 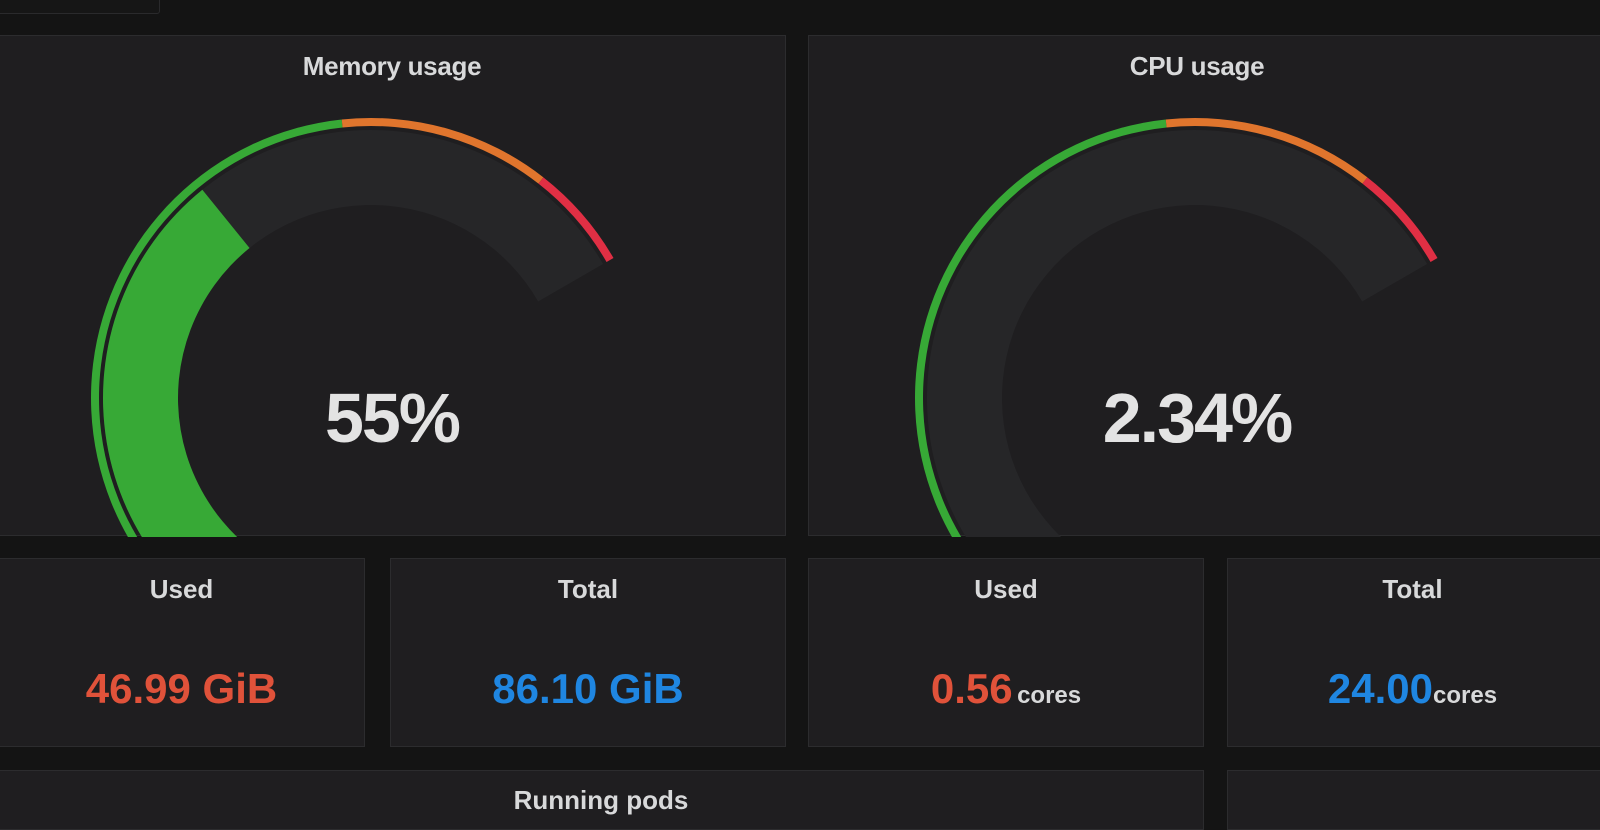 I want to click on memory-used-stat: 46.99 GiB, so click(x=182, y=689).